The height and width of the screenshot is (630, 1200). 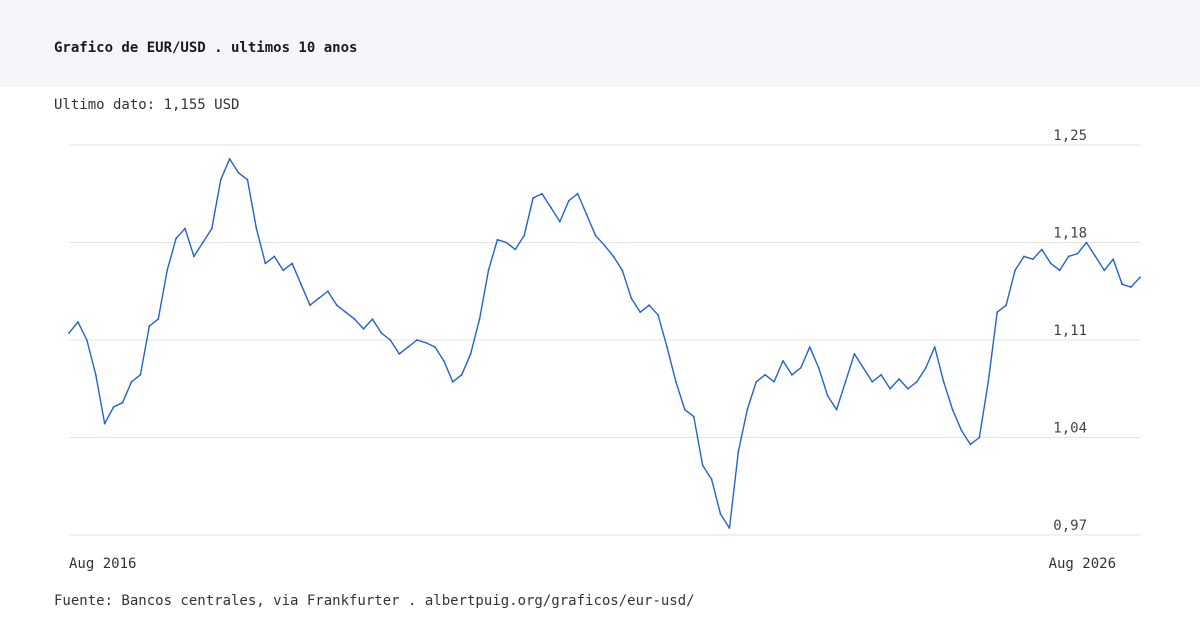 I want to click on latest-value-label: Ultimo dato: 1,155 USD, so click(x=147, y=105).